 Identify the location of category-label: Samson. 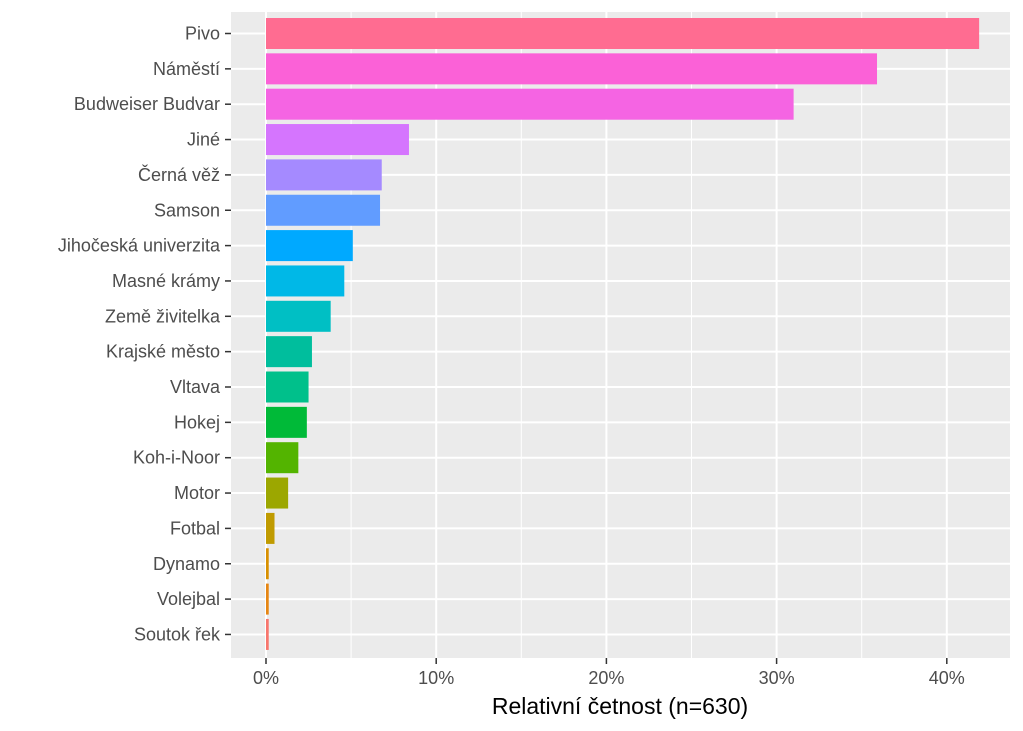
(187, 210).